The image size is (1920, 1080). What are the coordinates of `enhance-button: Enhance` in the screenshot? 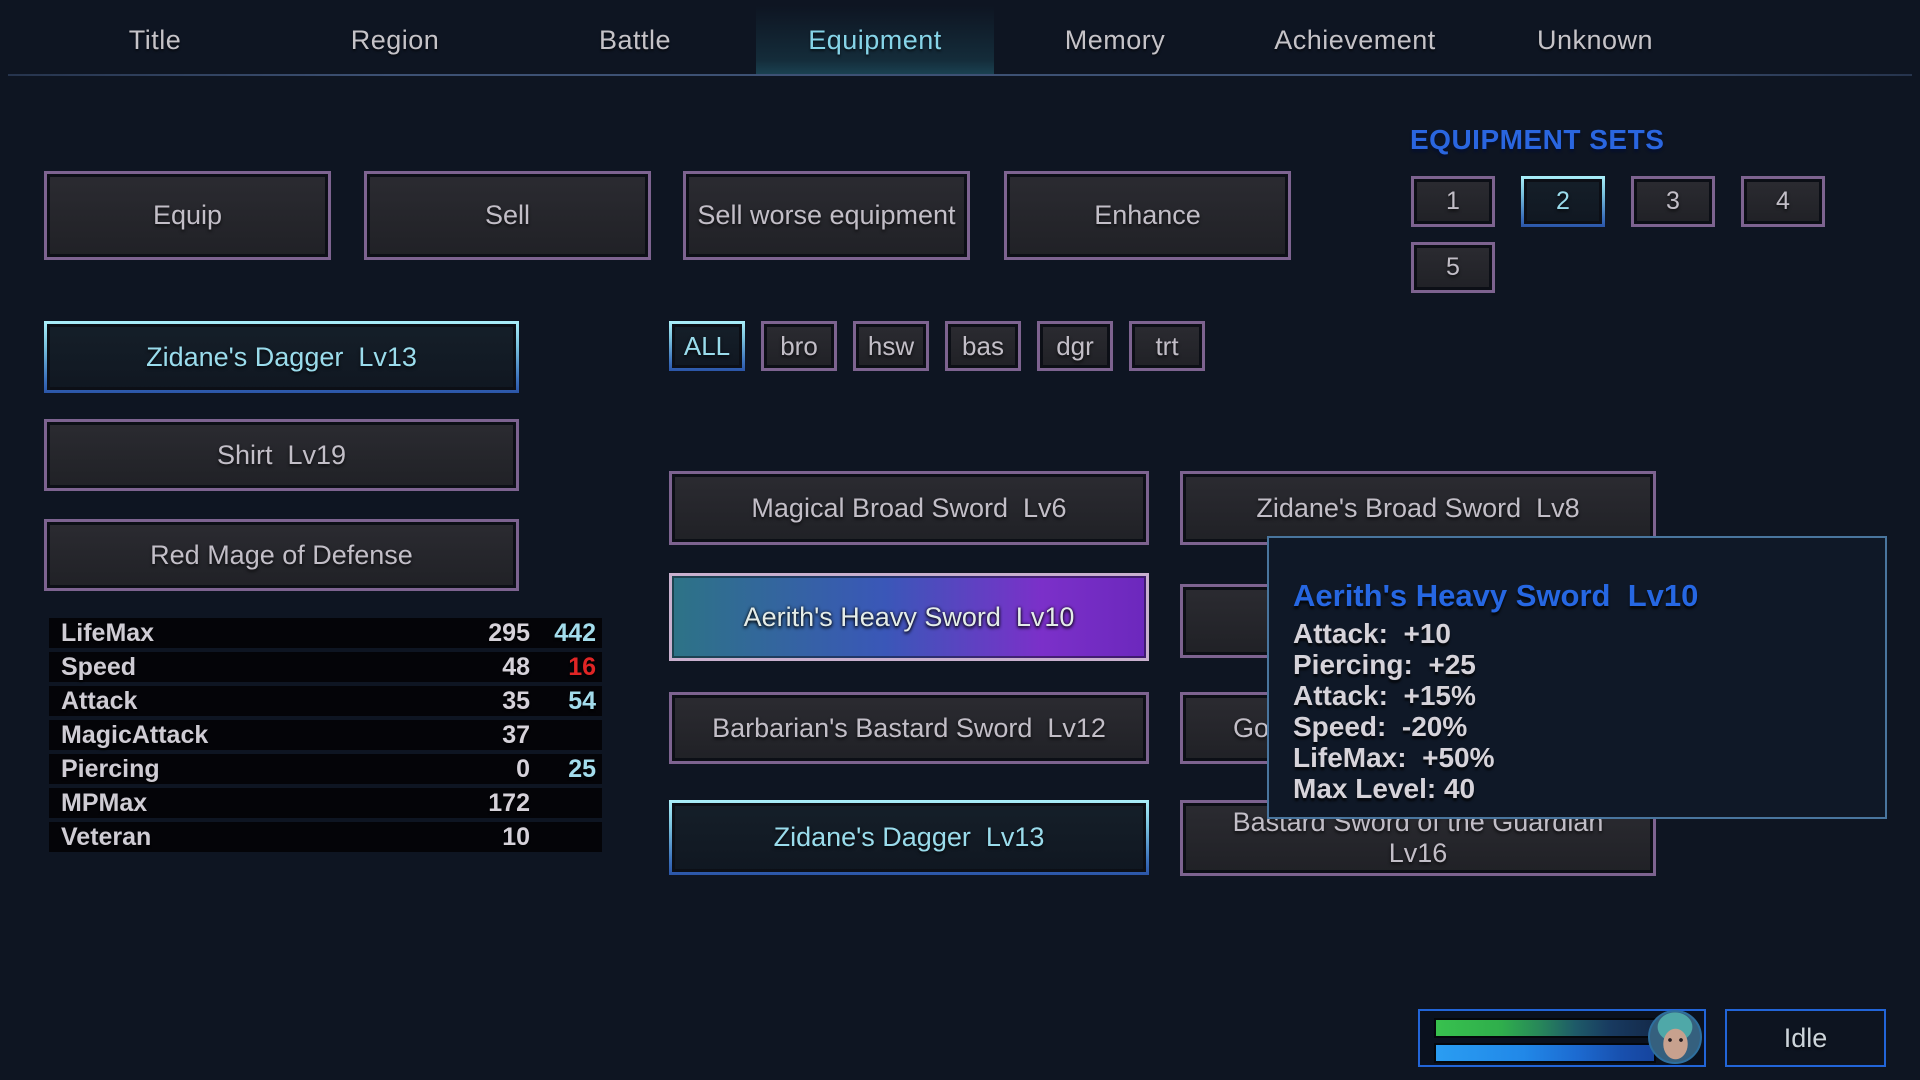 It's located at (1147, 215).